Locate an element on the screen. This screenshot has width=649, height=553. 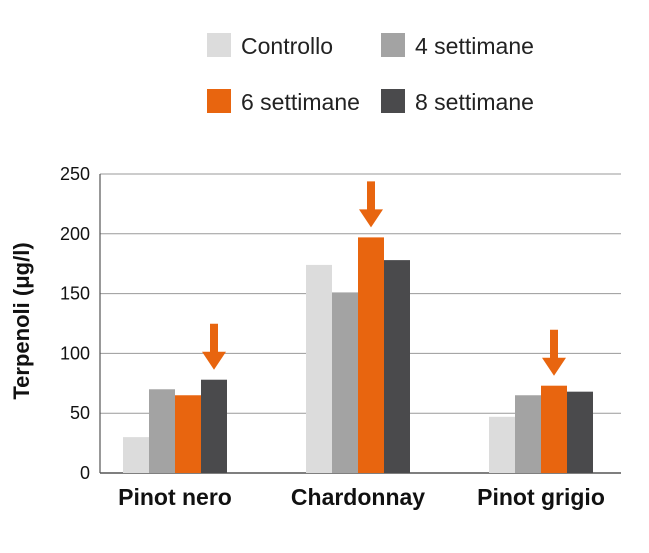
bar-controllo-chardonnay is located at coordinates (319, 368).